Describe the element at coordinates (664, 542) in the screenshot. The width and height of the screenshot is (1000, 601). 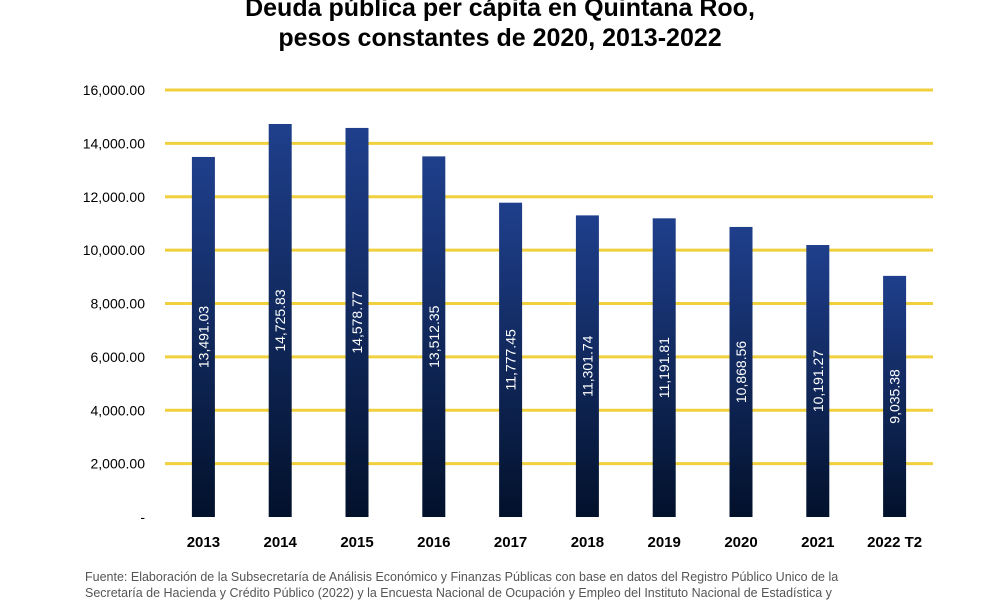
I see `x-tick-label: 2019` at that location.